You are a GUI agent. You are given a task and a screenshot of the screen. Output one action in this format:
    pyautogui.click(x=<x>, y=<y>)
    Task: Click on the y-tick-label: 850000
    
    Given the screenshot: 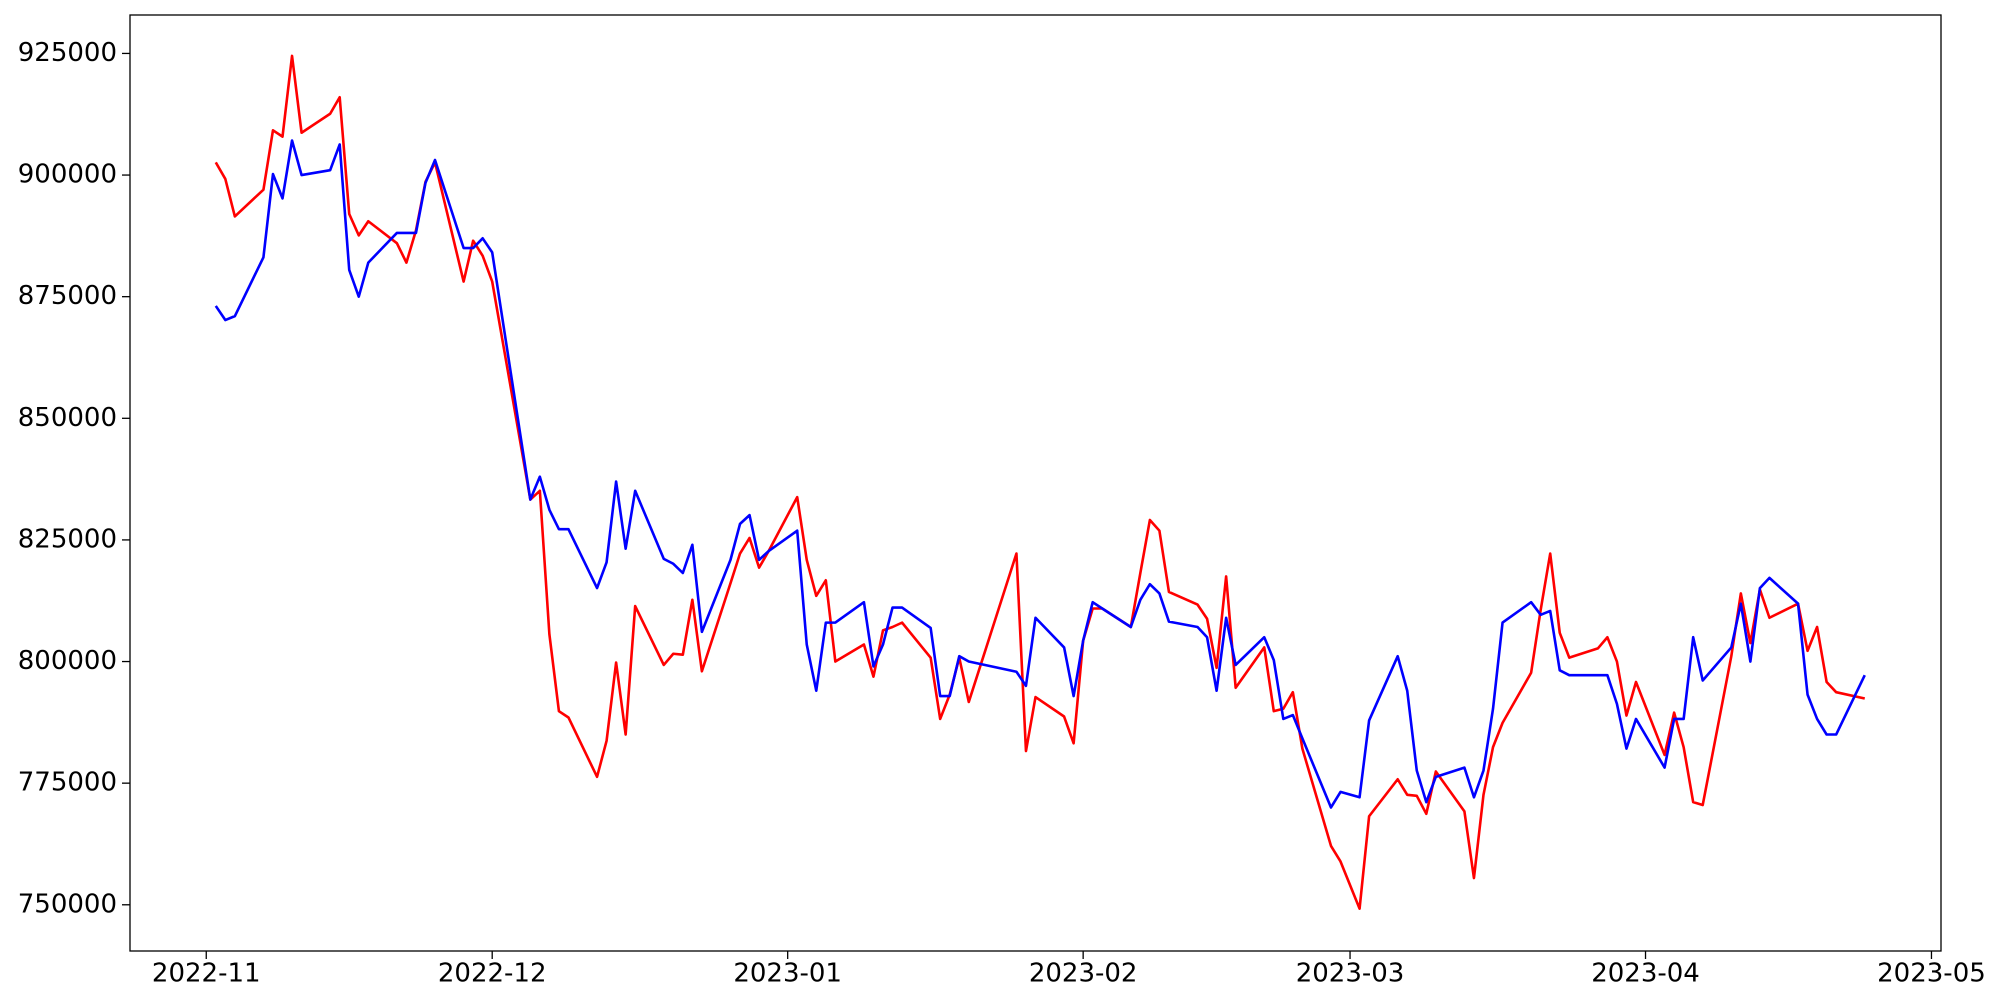 What is the action you would take?
    pyautogui.click(x=67, y=418)
    